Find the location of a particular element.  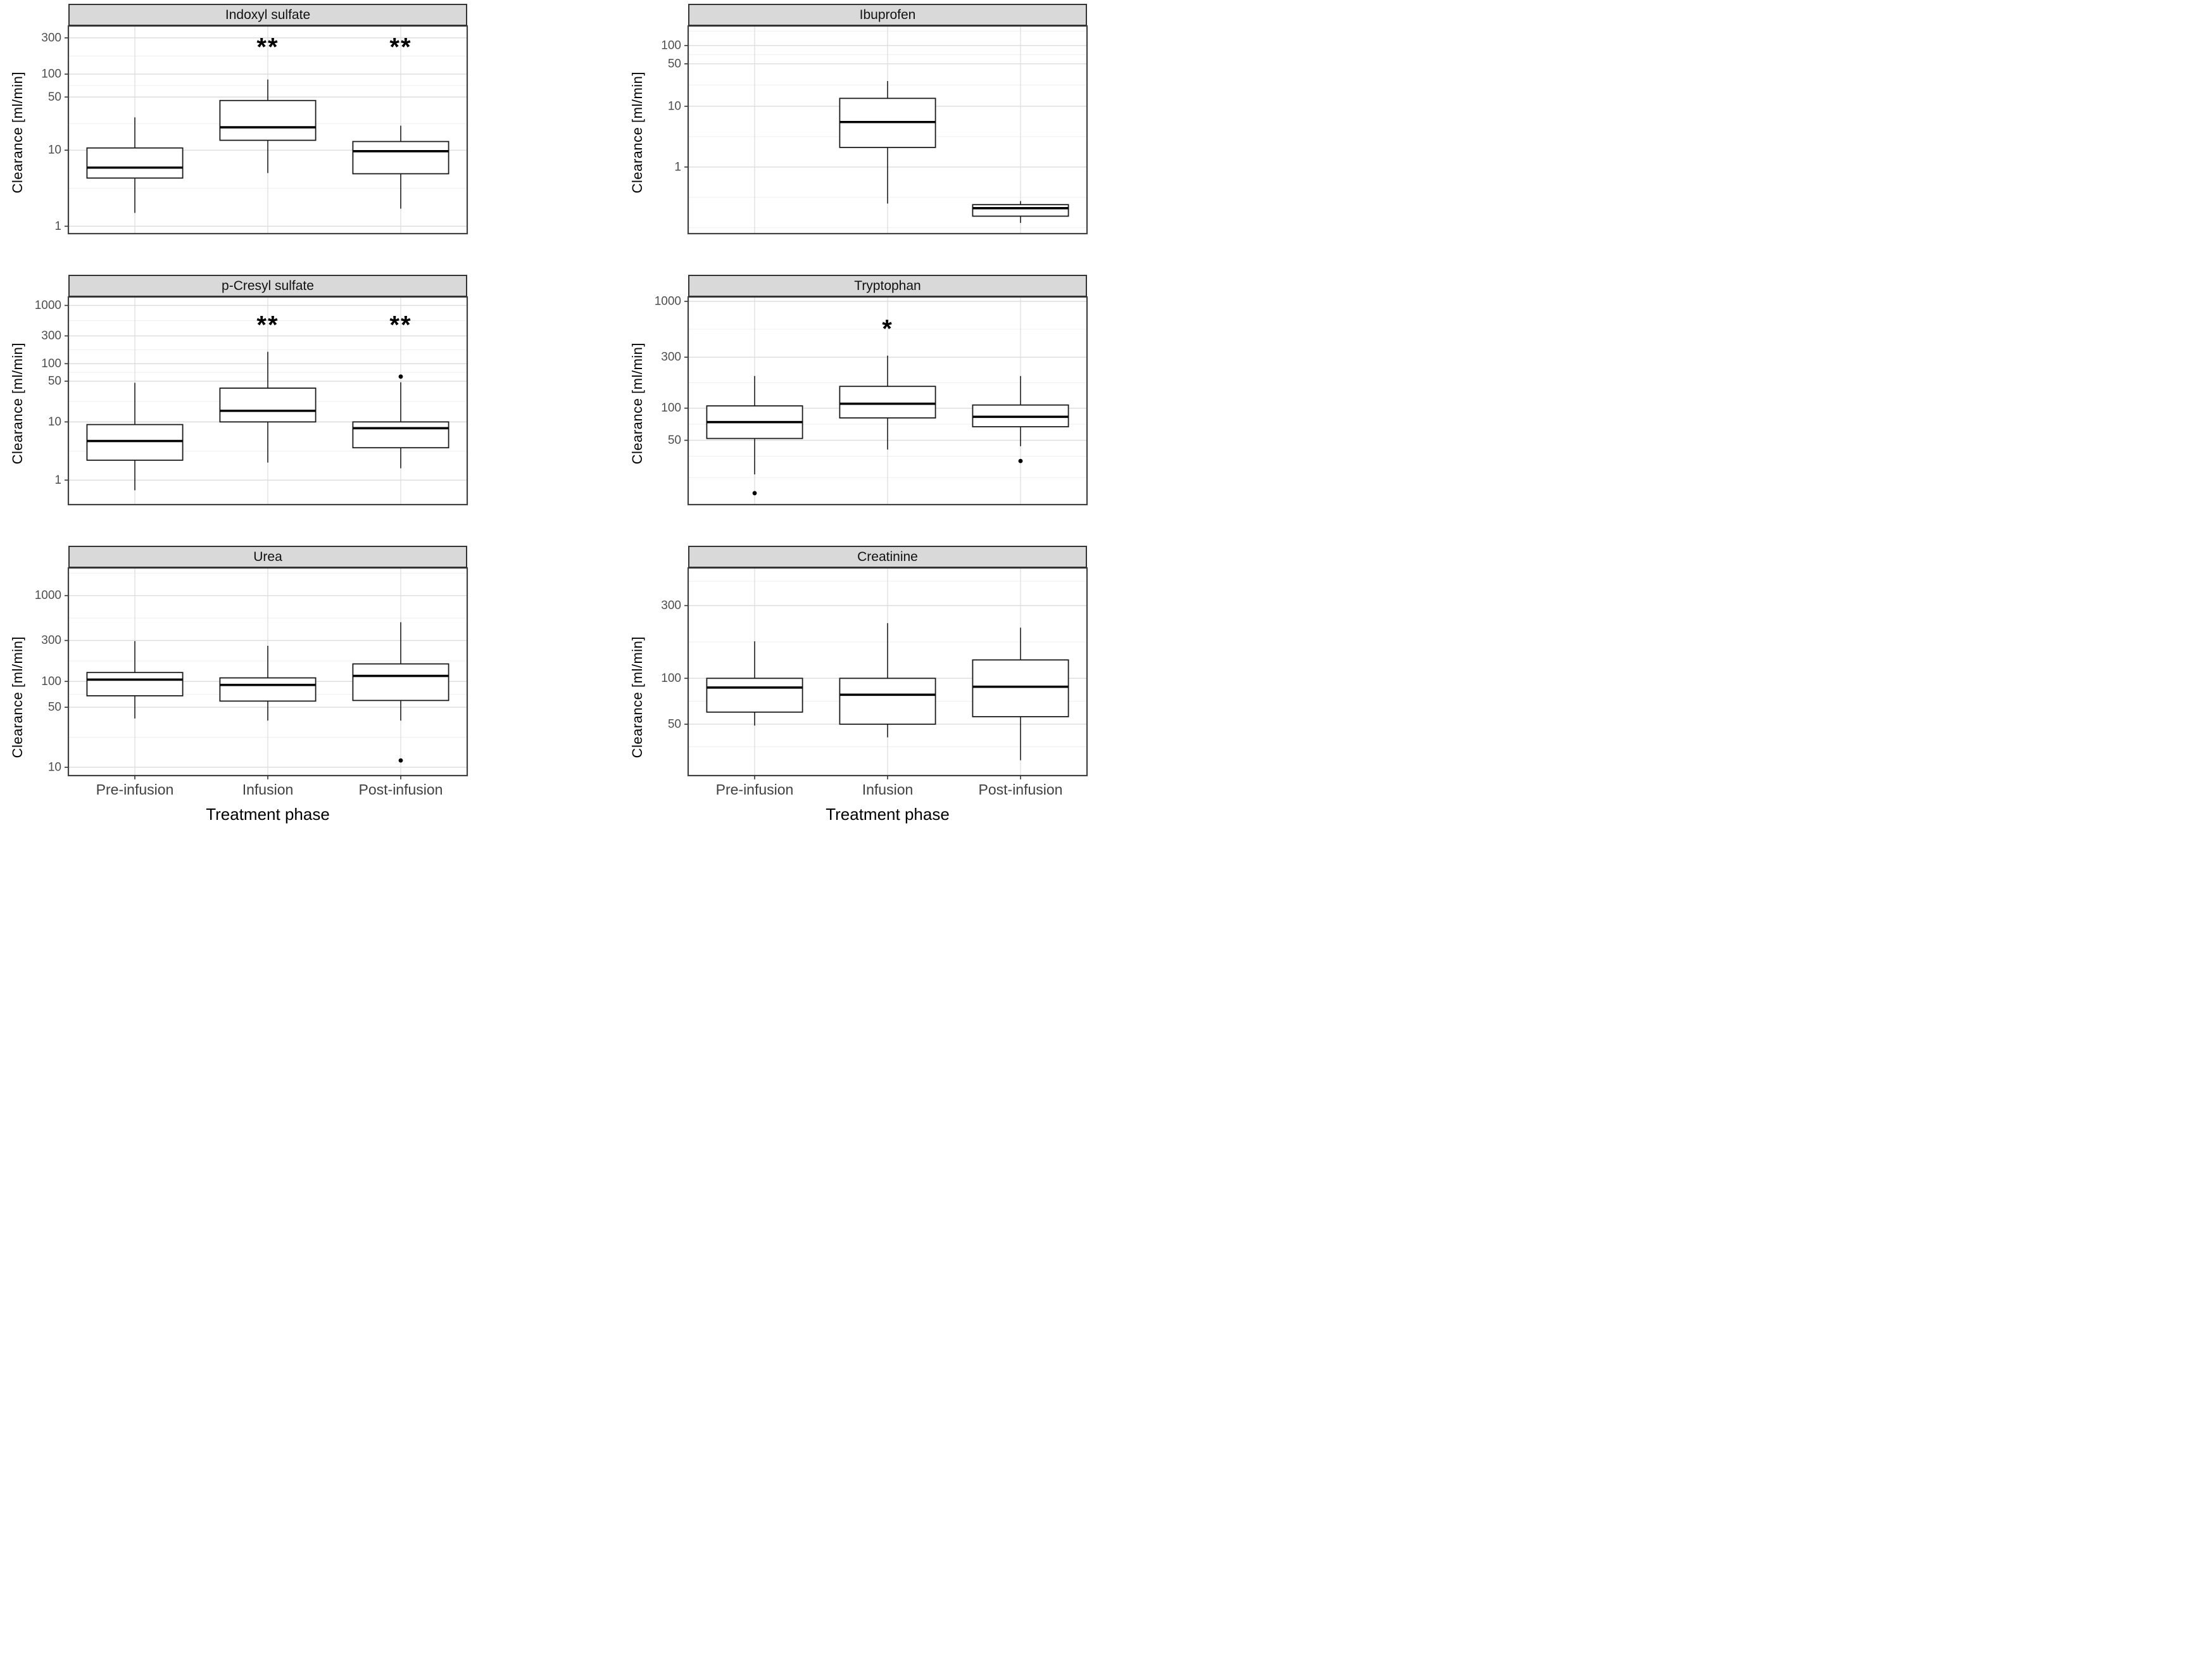

boxplot-canvas-tryptophan: 50 100 300 1000 * is located at coordinates (871, 401).